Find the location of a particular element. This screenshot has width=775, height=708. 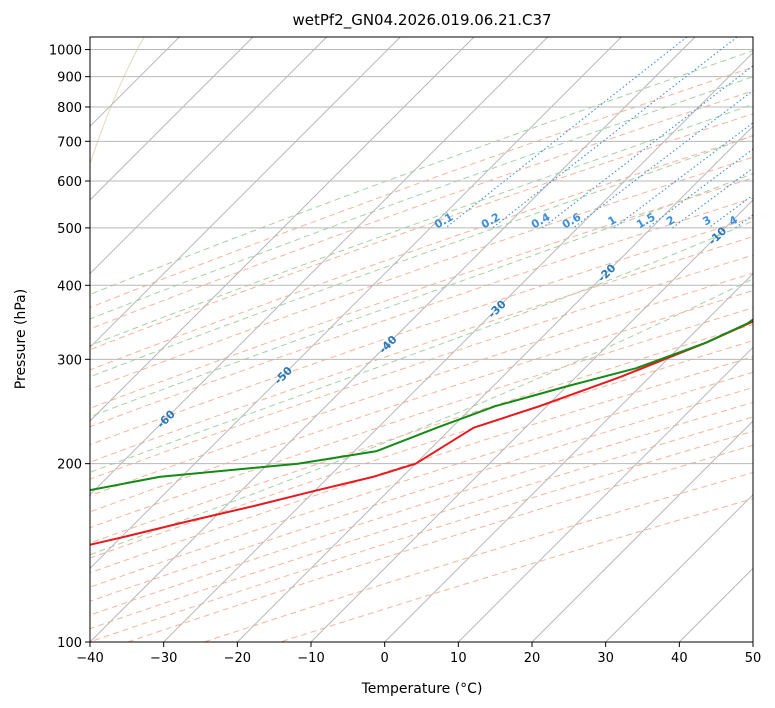

y-axis-title: Pressure (hPa) is located at coordinates (21, 339).